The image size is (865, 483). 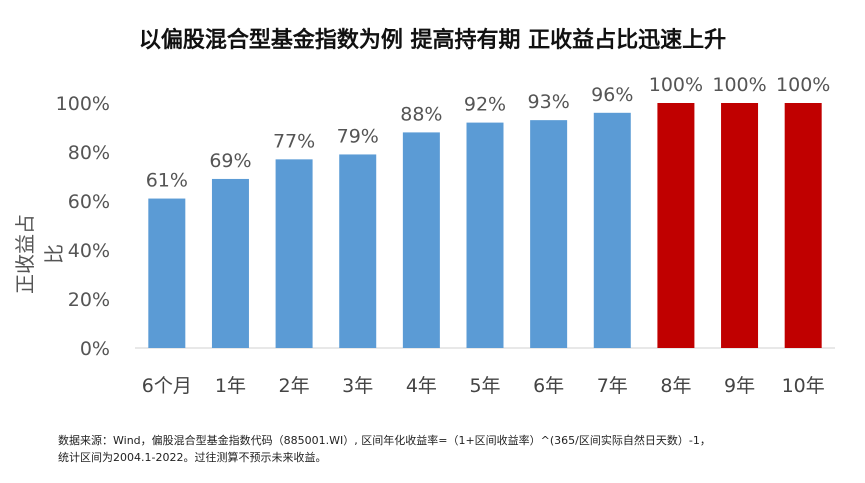 I want to click on footnote-line: 统计区间为2004.1-2022。过往测算不预示未来收益。, so click(x=192, y=457).